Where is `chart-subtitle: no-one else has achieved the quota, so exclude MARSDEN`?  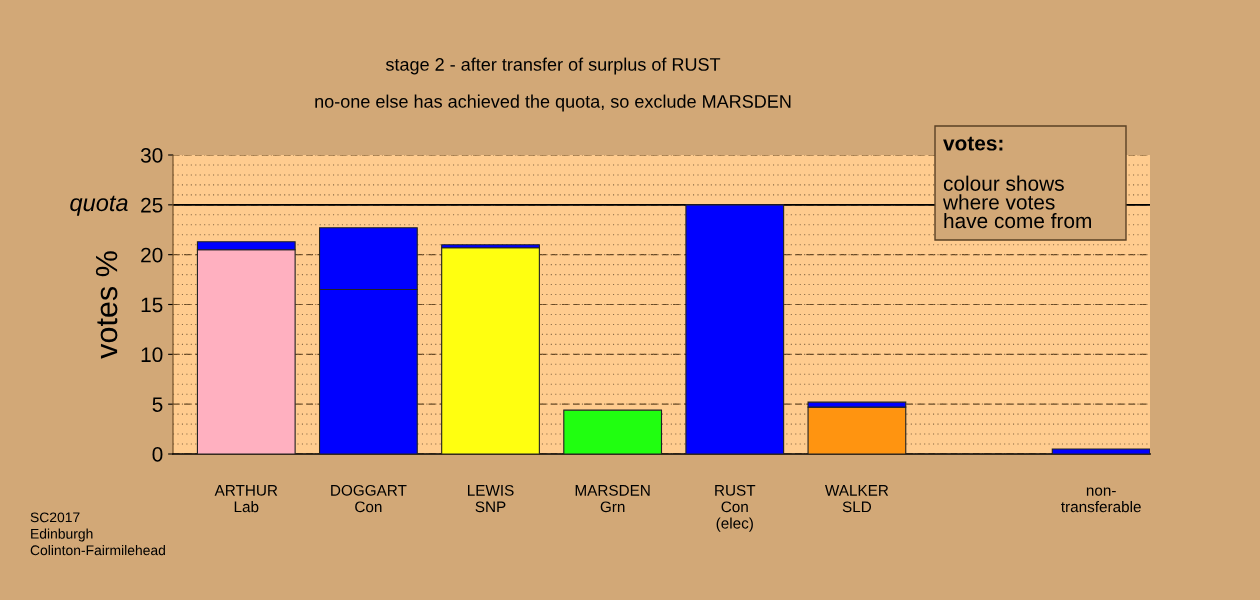
chart-subtitle: no-one else has achieved the quota, so exclude MARSDEN is located at coordinates (553, 103).